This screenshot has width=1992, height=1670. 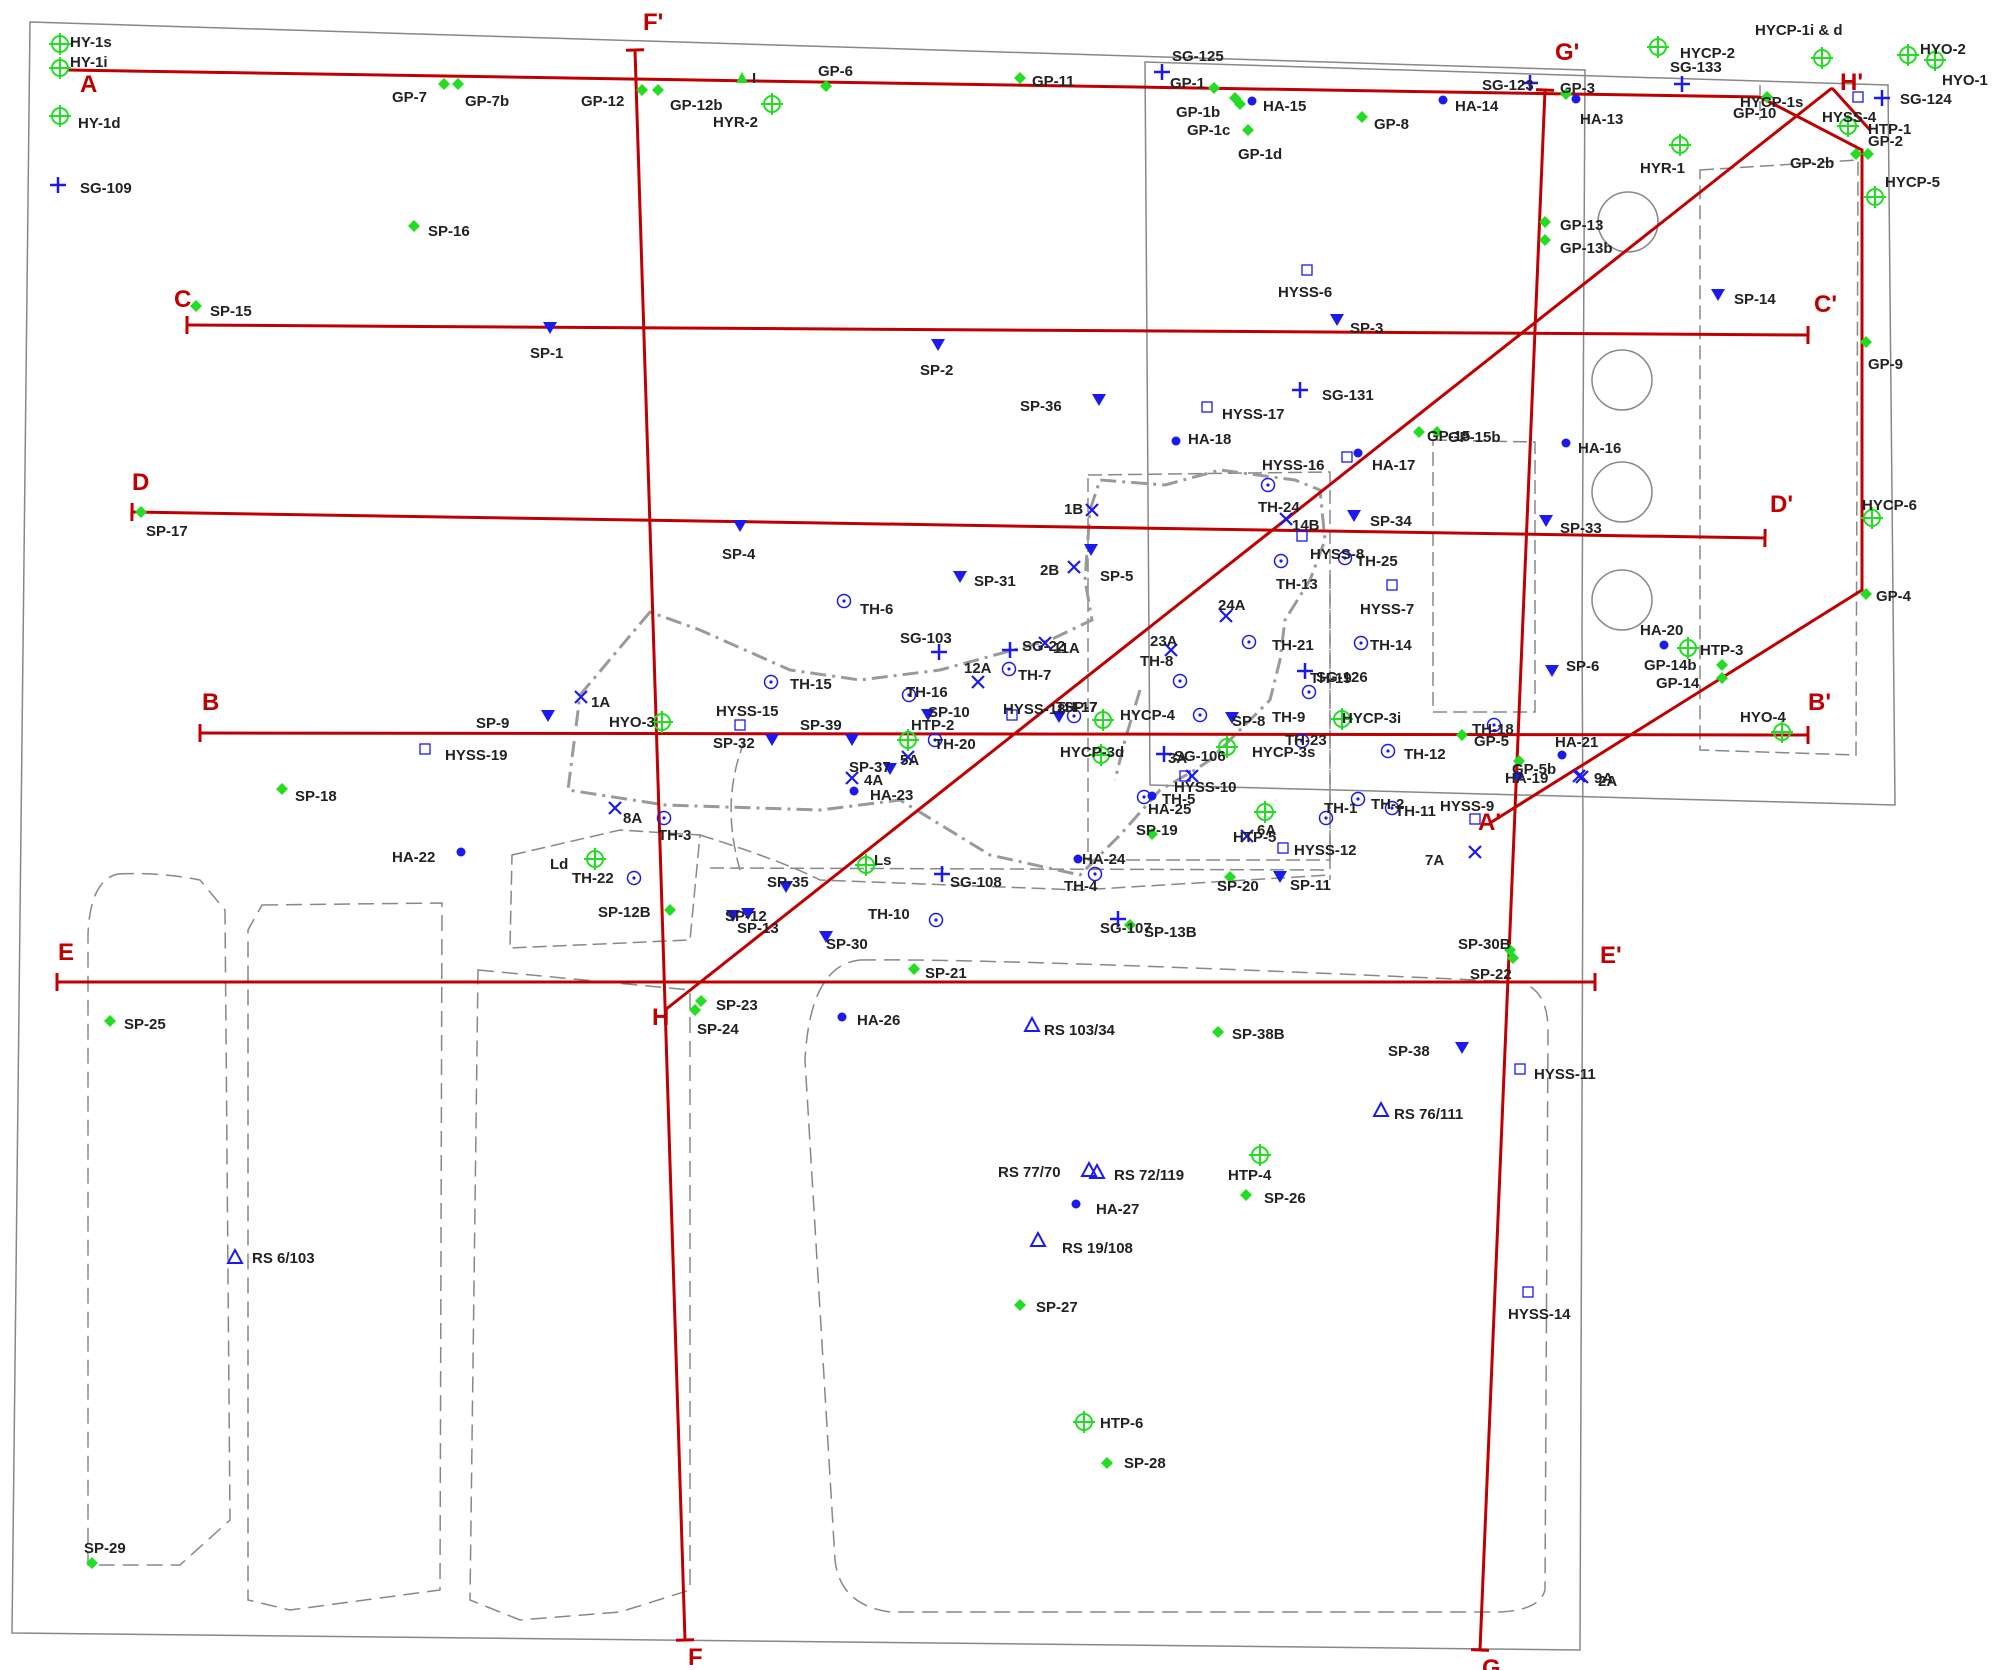 I want to click on label-sp-16: SP-16, so click(x=449, y=231).